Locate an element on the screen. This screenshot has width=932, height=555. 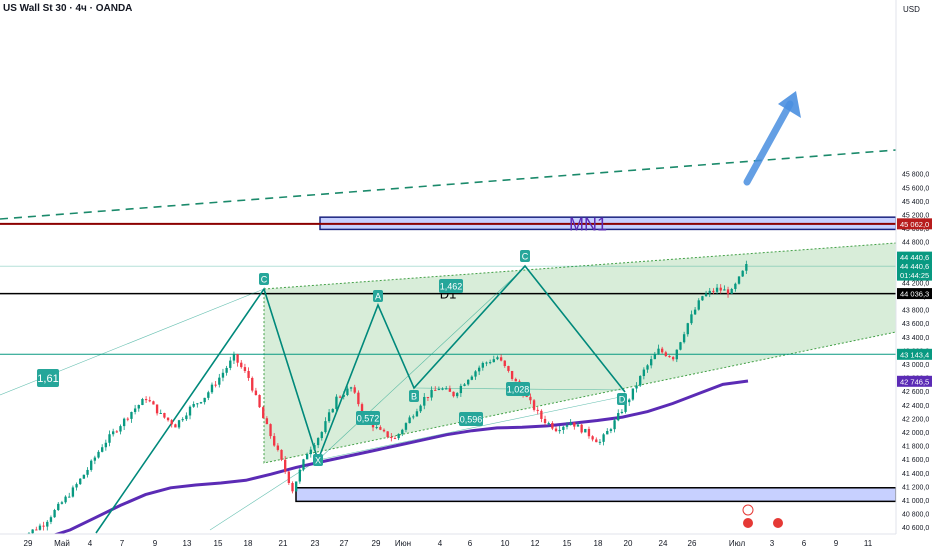
price-tick-label: 45 600,0 is located at coordinates (915, 188).